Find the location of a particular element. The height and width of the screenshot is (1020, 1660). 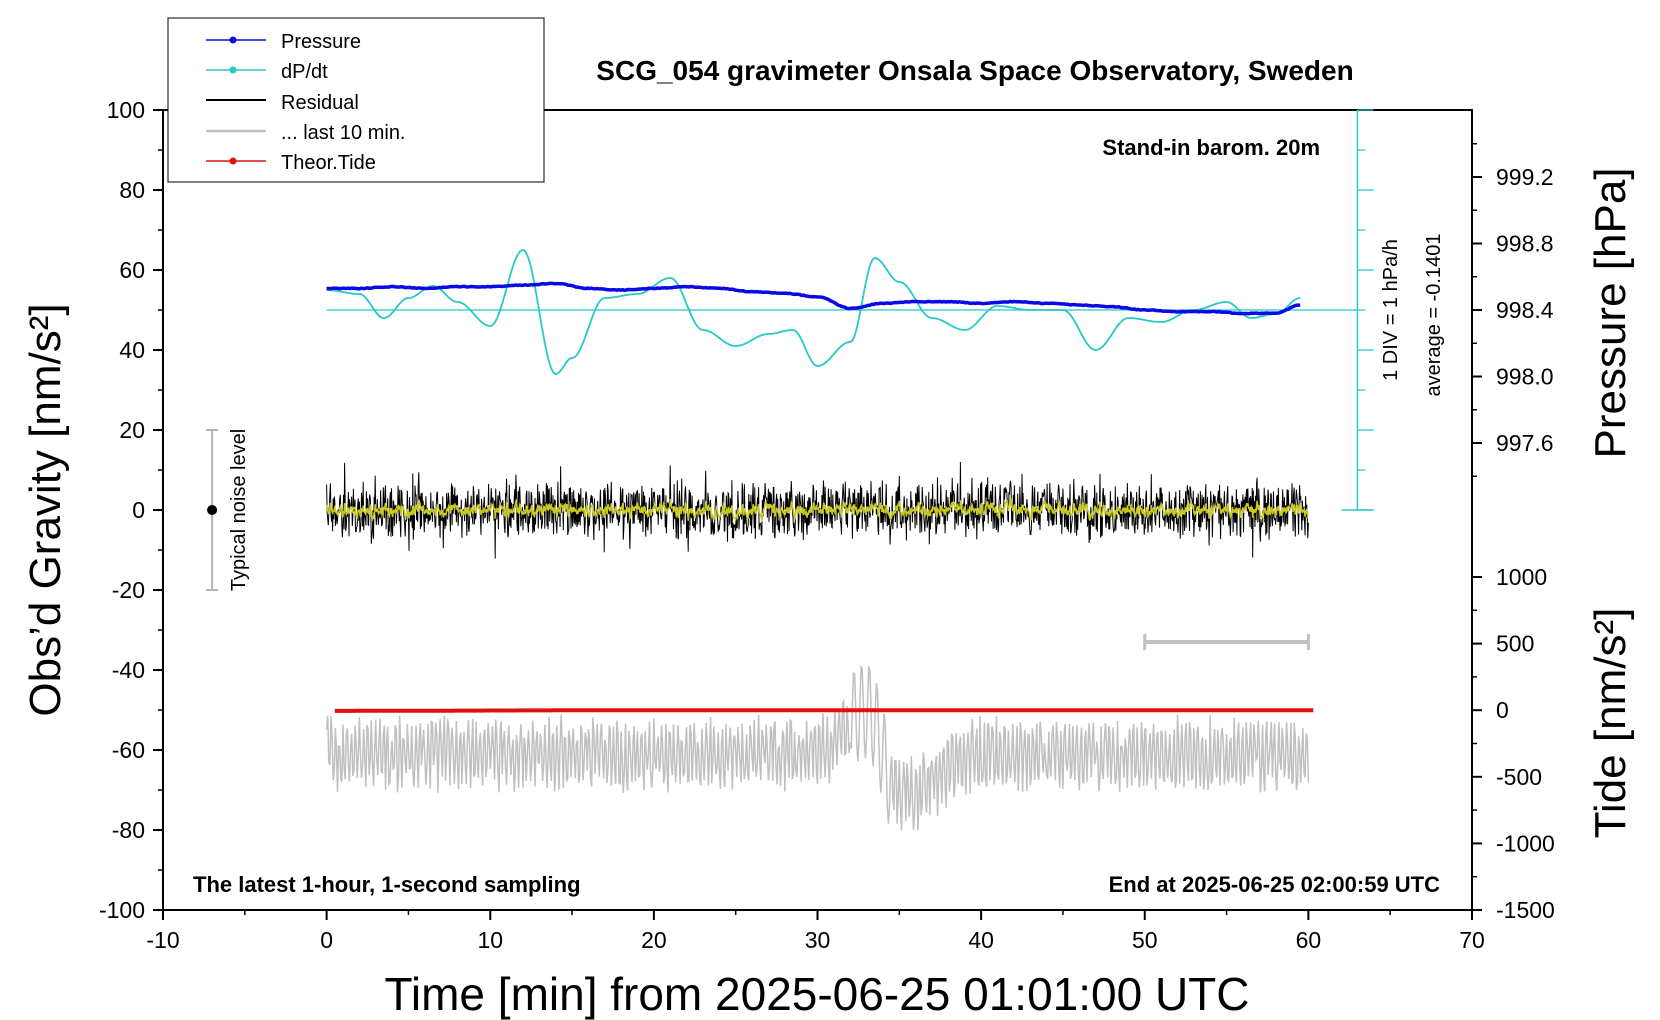

x-tick-label: 0 is located at coordinates (326, 940).